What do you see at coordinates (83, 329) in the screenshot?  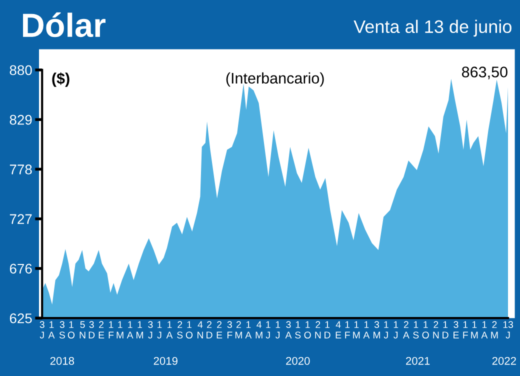 I see `x-tick-label: 5 N` at bounding box center [83, 329].